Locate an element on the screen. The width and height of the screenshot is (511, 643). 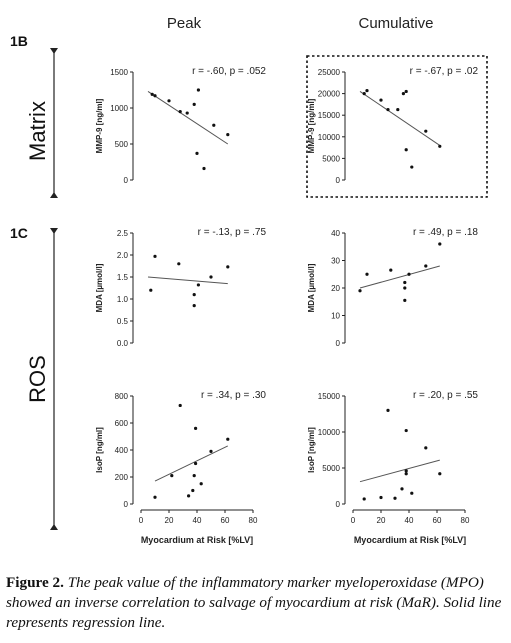
y-tick-label: 20000 is located at coordinates (329, 94).